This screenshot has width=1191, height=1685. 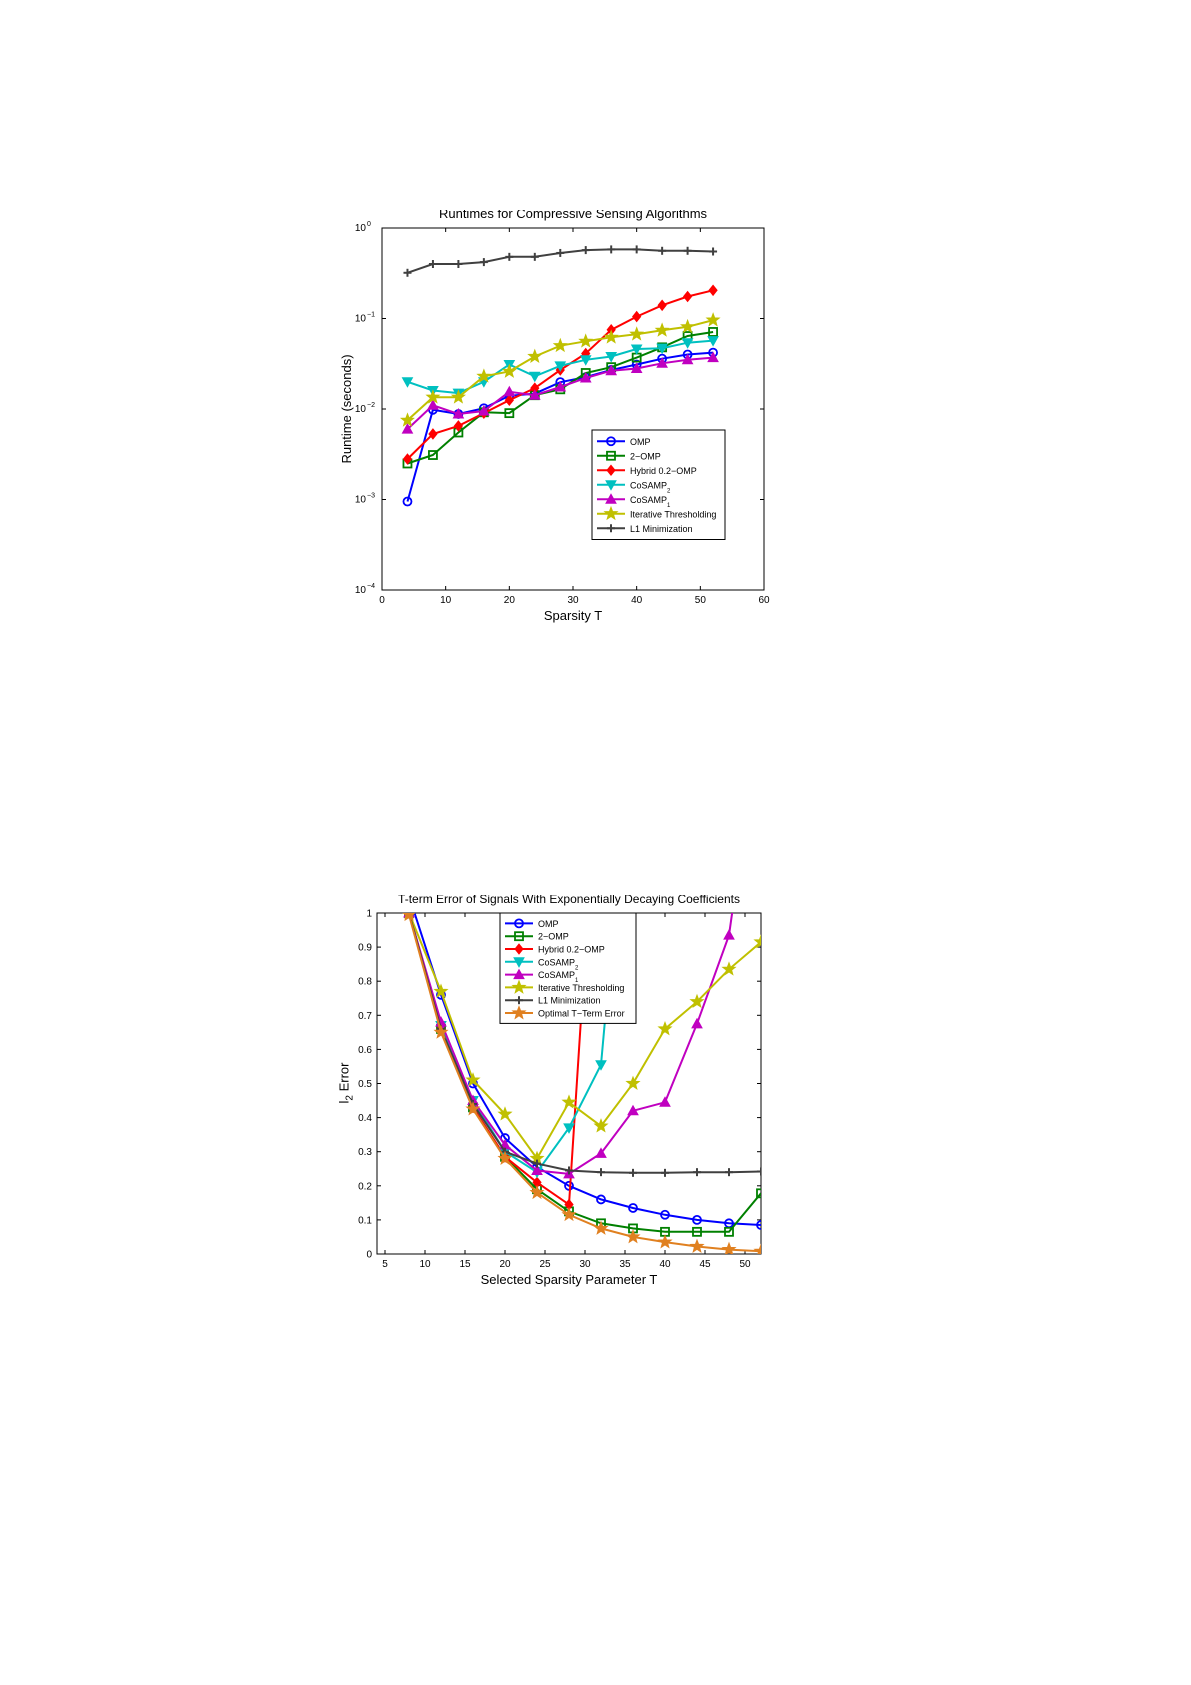 I want to click on legend-label: 2−OMP, so click(x=645, y=456).